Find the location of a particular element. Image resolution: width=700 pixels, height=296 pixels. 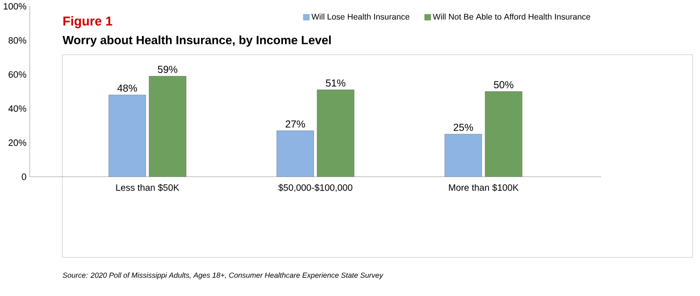

data-label: 59% is located at coordinates (168, 69).